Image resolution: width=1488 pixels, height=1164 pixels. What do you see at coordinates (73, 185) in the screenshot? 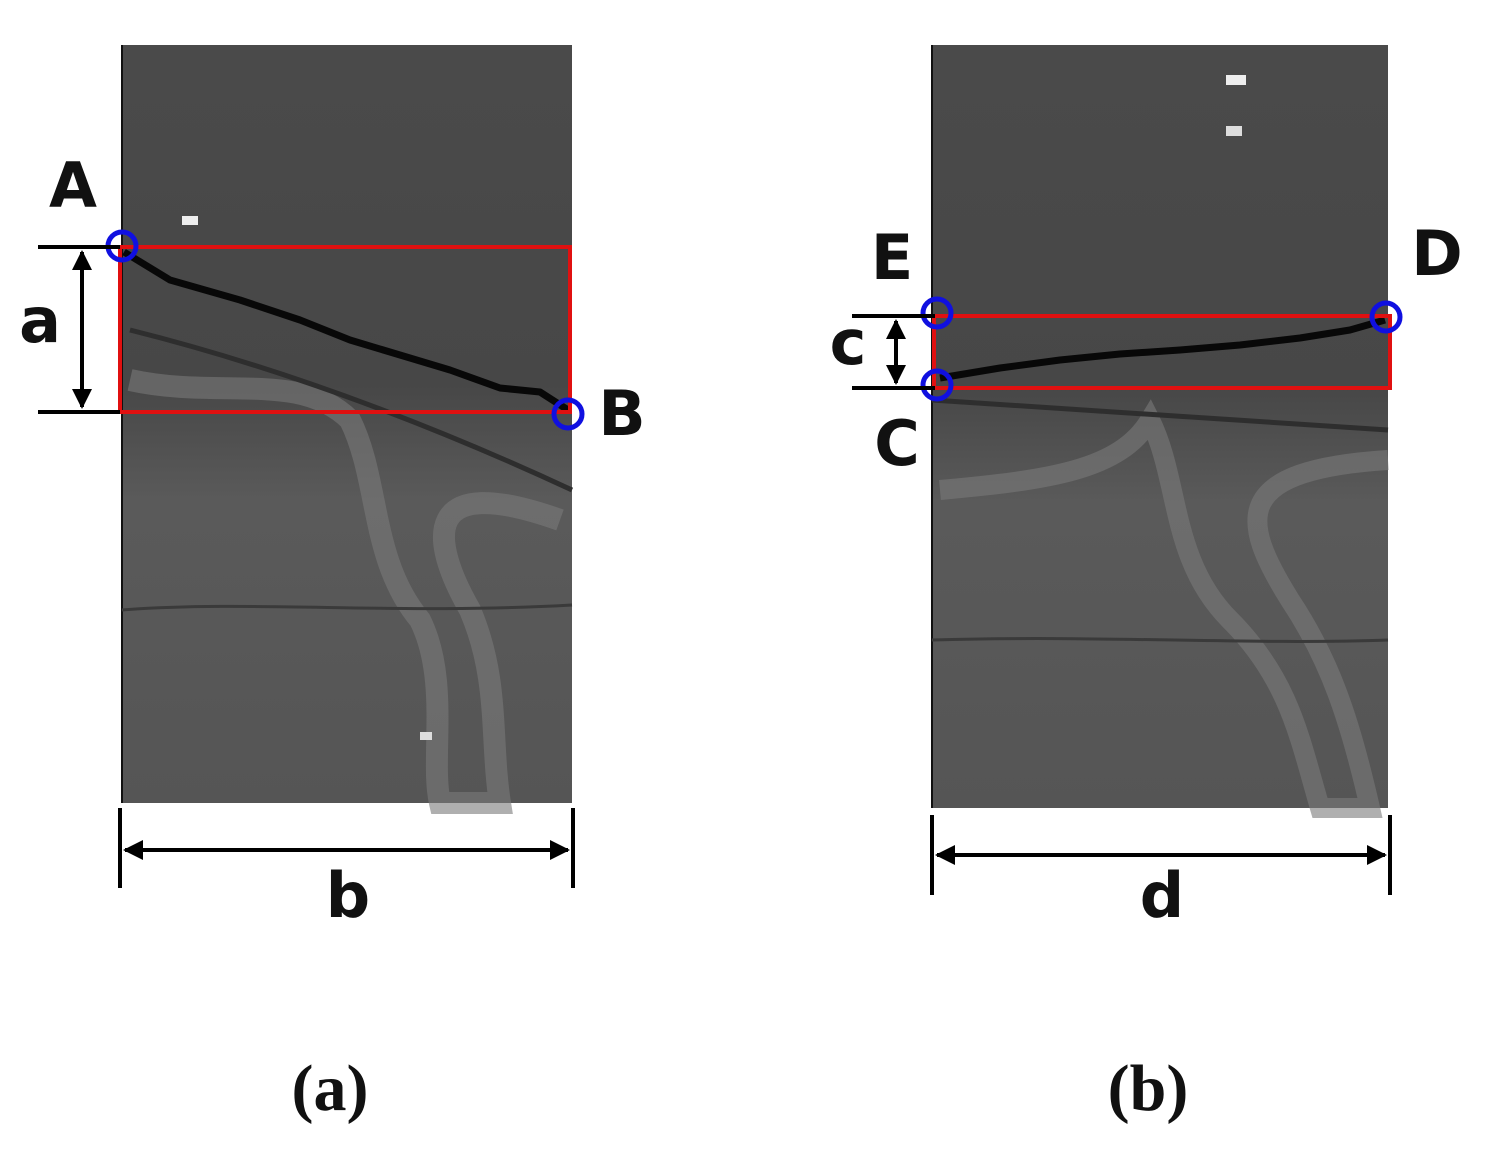
I see `point-label: A` at bounding box center [73, 185].